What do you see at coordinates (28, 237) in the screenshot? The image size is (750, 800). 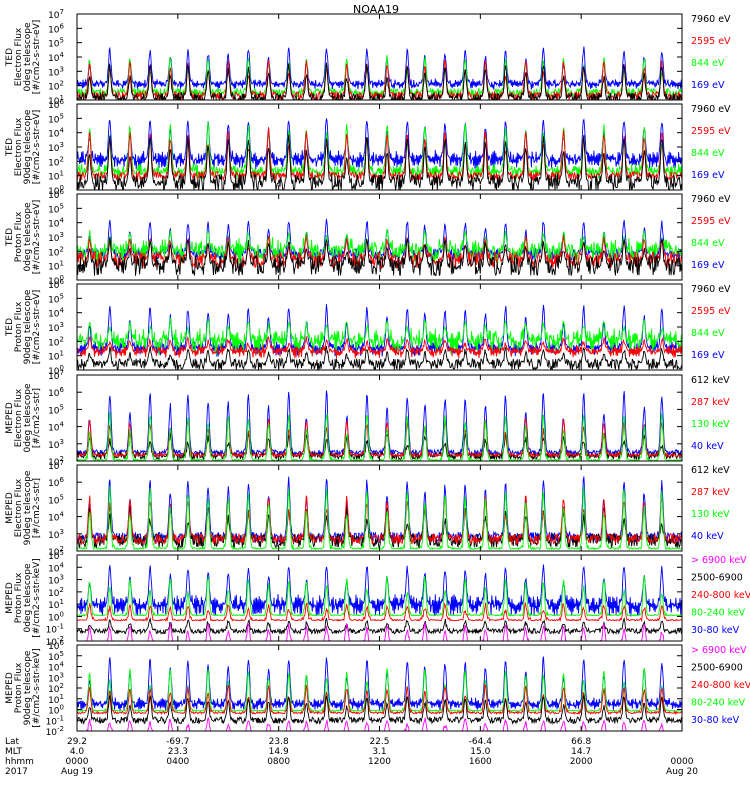 I see `panel-3-ylabel-line: 0deg telescope` at bounding box center [28, 237].